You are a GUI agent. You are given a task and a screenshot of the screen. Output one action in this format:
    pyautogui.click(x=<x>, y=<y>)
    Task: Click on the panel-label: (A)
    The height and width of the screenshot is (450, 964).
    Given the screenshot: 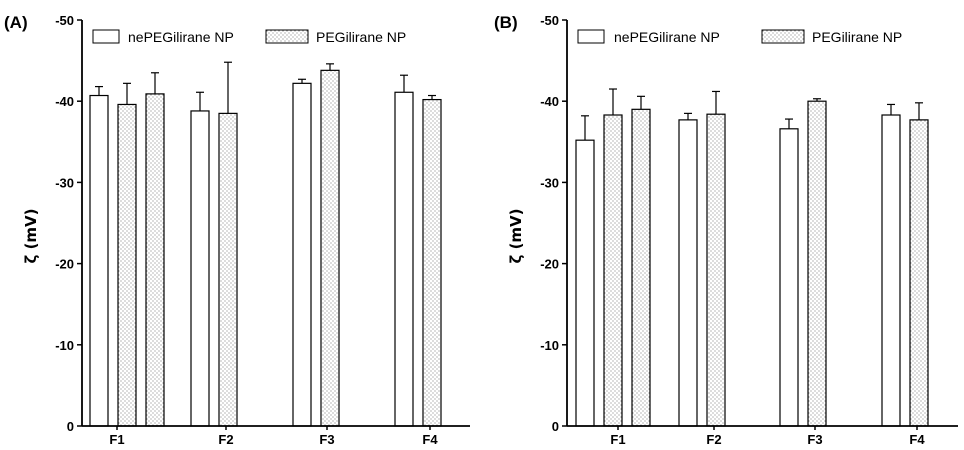 What is the action you would take?
    pyautogui.click(x=16, y=22)
    